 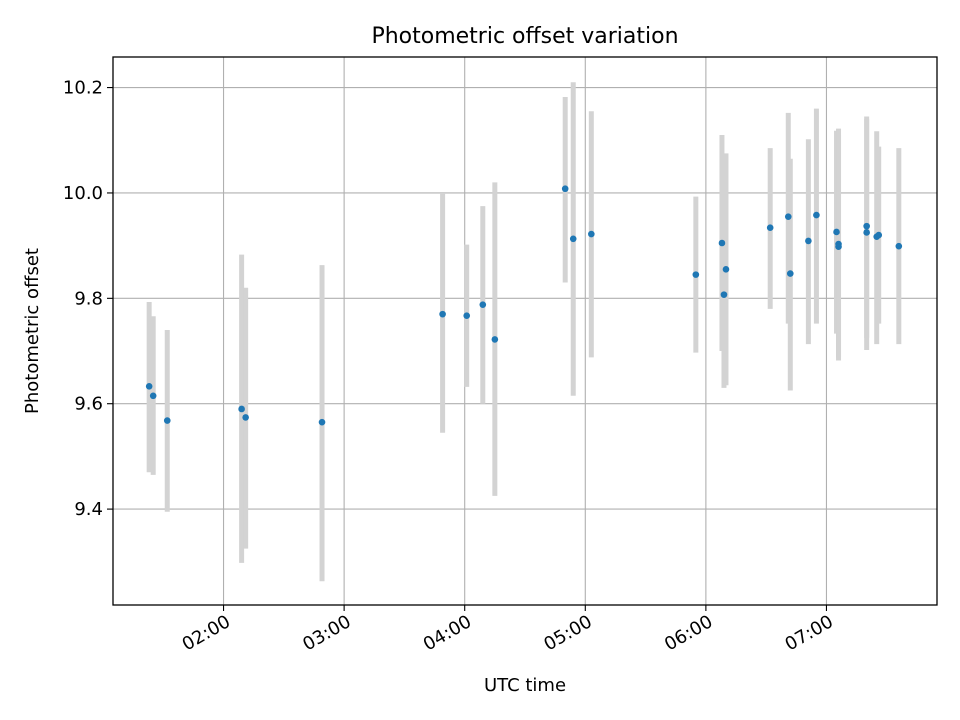 I want to click on y-tick-label: 9.4, so click(x=88, y=509).